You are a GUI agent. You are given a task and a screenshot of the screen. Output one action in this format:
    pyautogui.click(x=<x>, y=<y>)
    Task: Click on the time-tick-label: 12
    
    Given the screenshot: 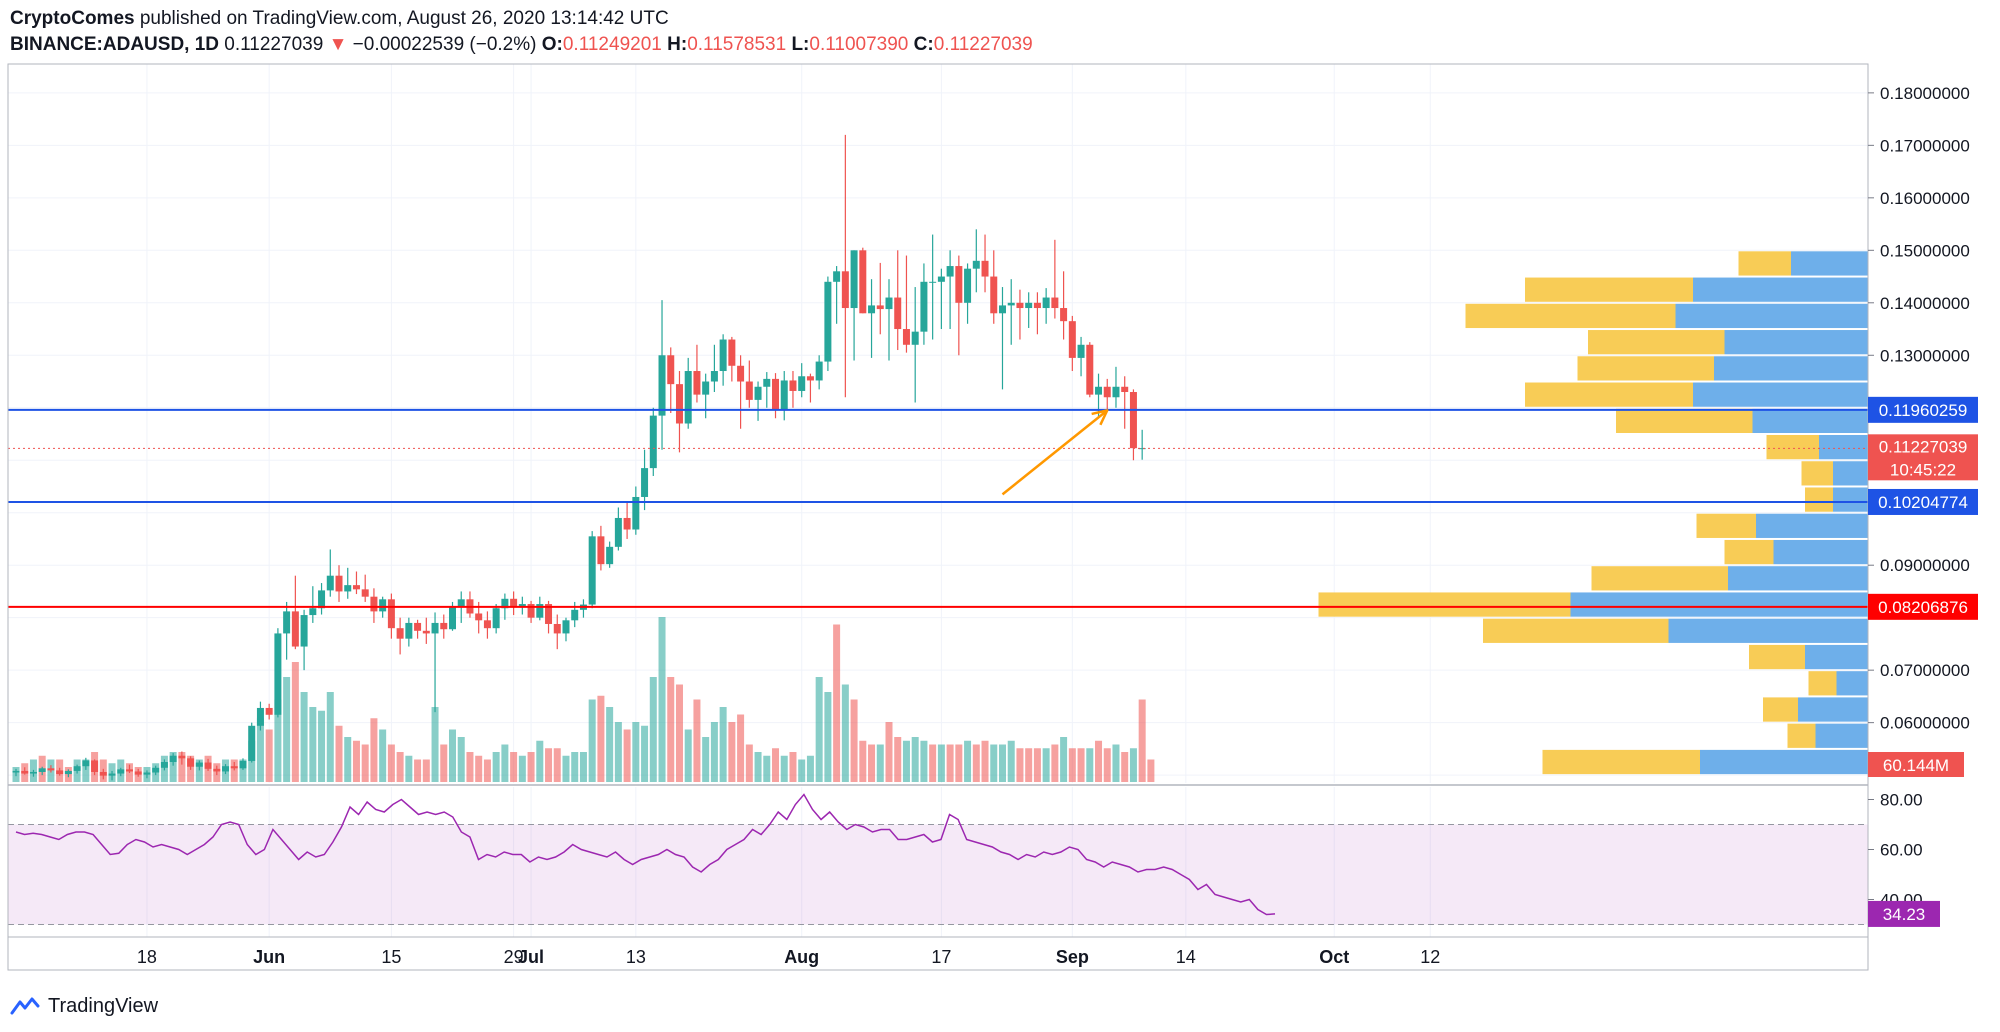 What is the action you would take?
    pyautogui.click(x=1430, y=957)
    